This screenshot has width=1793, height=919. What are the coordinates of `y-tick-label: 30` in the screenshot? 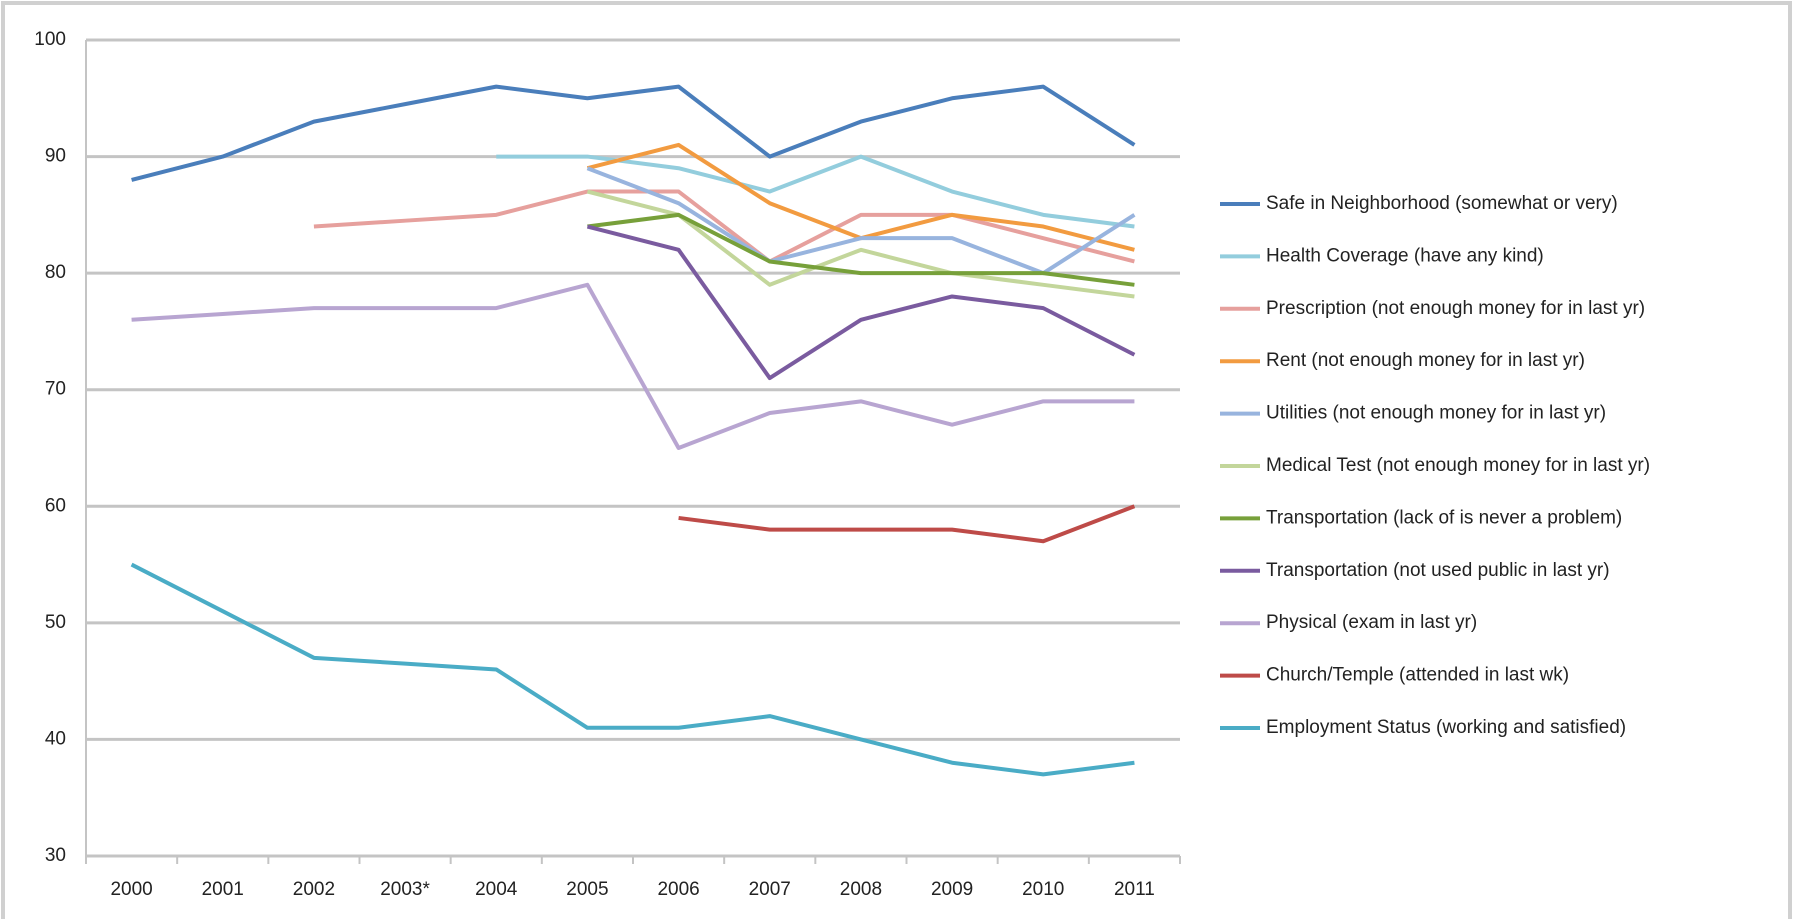 It's located at (55, 855).